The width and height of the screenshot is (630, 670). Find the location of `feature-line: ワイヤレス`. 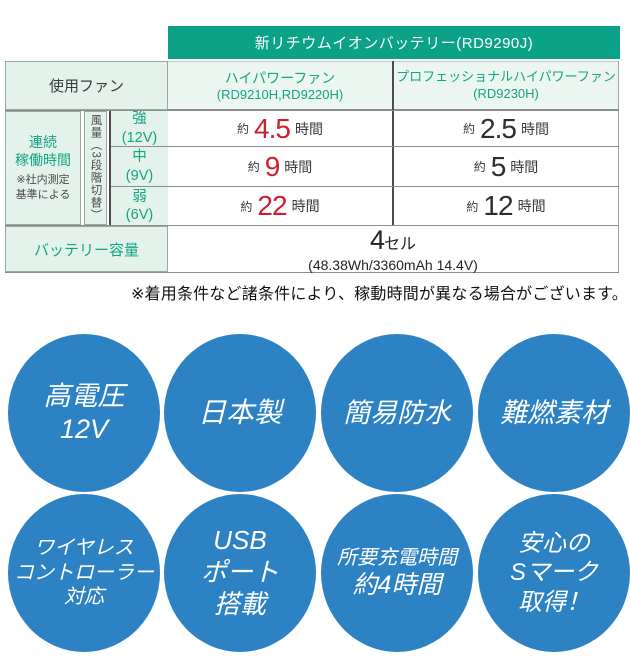

feature-line: ワイヤレス is located at coordinates (84, 548).